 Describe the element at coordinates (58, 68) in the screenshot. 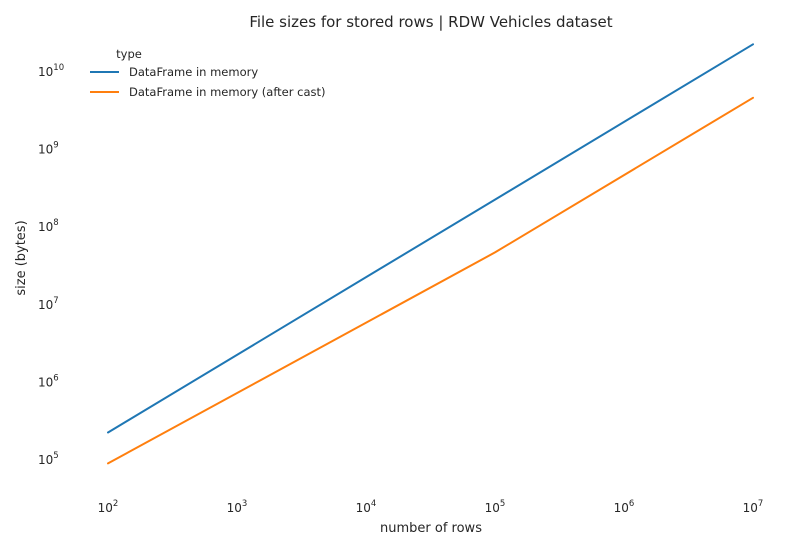

I see `y-tick-exponent: 10` at that location.